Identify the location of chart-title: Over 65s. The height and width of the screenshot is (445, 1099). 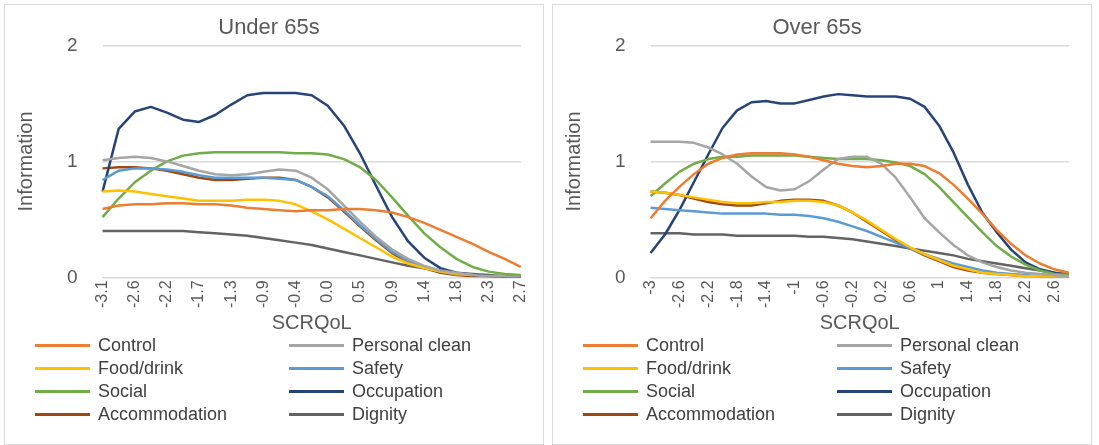
(817, 27).